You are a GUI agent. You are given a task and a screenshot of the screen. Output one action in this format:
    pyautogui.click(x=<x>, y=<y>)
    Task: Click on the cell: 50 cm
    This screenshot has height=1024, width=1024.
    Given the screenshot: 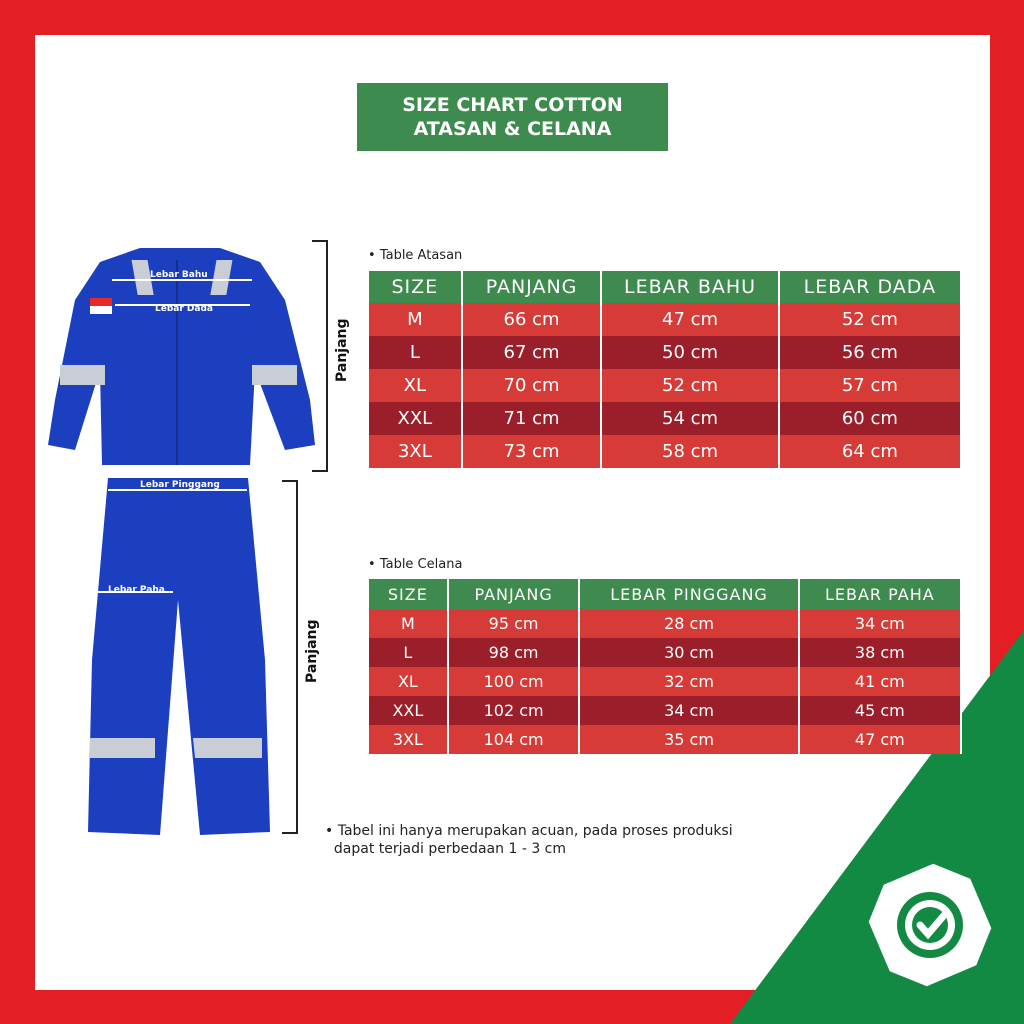 What is the action you would take?
    pyautogui.click(x=690, y=352)
    